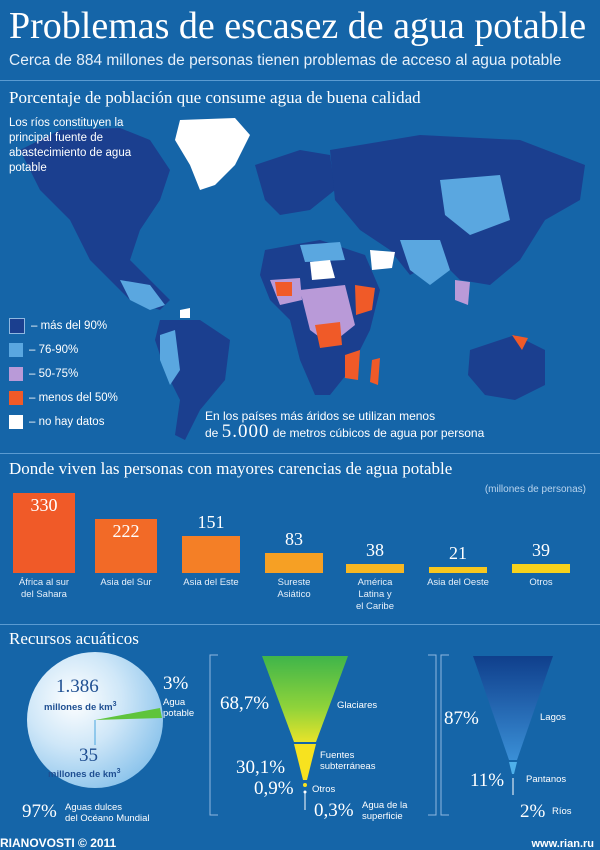 This screenshot has height=850, width=600. What do you see at coordinates (461, 718) in the screenshot?
I see `sw-lakes-pct: 87%` at bounding box center [461, 718].